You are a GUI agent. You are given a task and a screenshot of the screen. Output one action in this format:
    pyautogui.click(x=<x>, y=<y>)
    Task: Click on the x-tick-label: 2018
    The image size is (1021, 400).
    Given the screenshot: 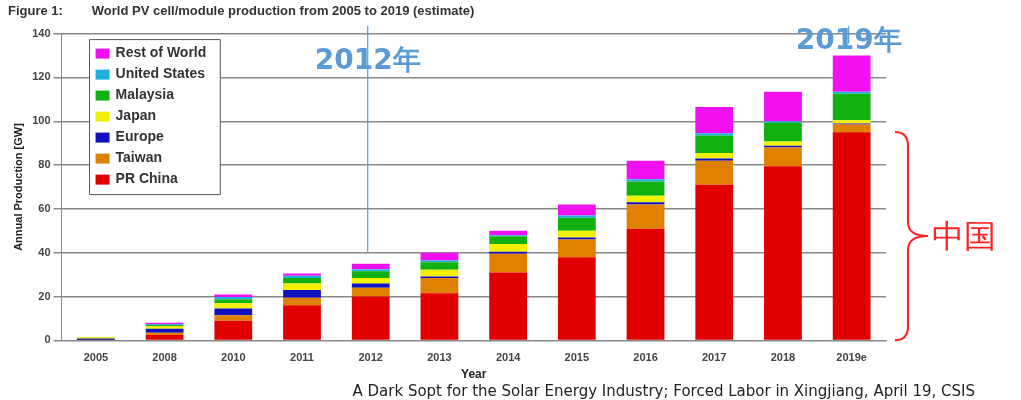 What is the action you would take?
    pyautogui.click(x=783, y=357)
    